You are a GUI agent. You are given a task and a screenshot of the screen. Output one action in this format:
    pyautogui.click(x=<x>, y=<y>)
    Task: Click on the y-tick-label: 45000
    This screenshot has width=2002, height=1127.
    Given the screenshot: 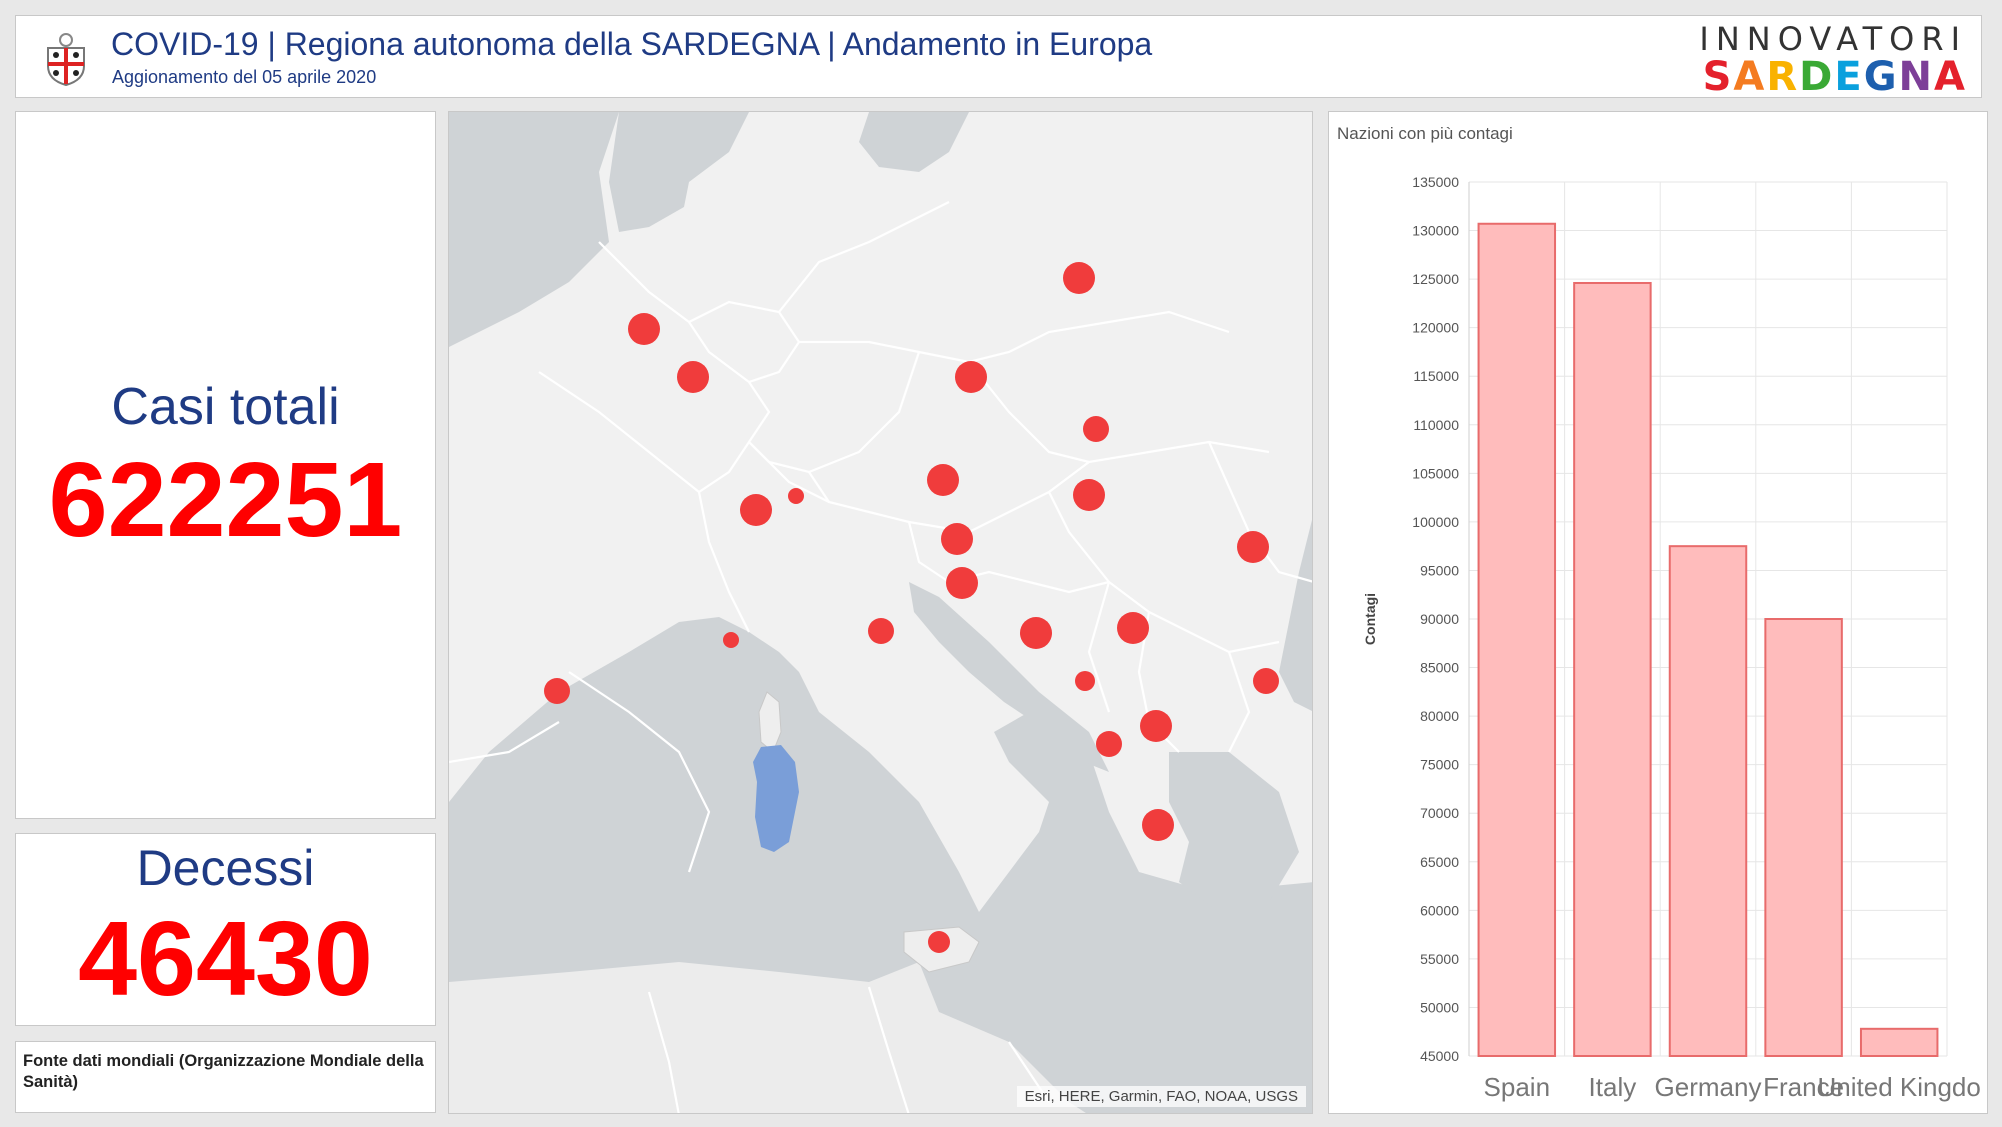 What is the action you would take?
    pyautogui.click(x=1439, y=1056)
    